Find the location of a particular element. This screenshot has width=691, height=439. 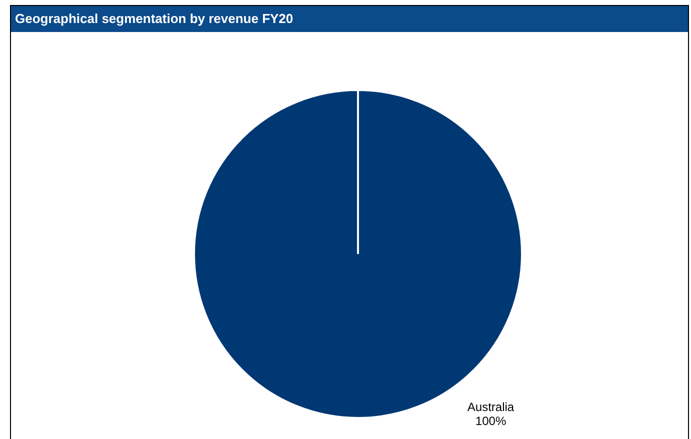

slice-label: Australia is located at coordinates (490, 407).